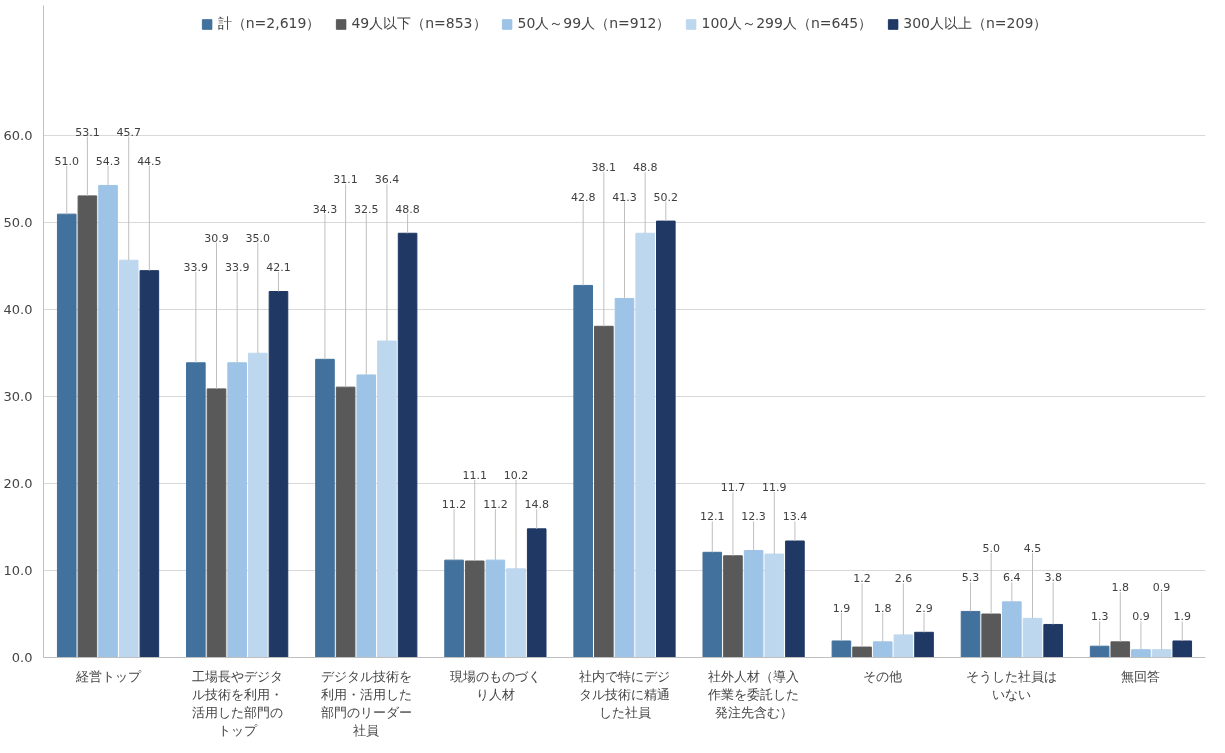 The width and height of the screenshot is (1225, 753). Describe the element at coordinates (594, 24) in the screenshot. I see `legend-label: 50人～99人（n=912）` at that location.